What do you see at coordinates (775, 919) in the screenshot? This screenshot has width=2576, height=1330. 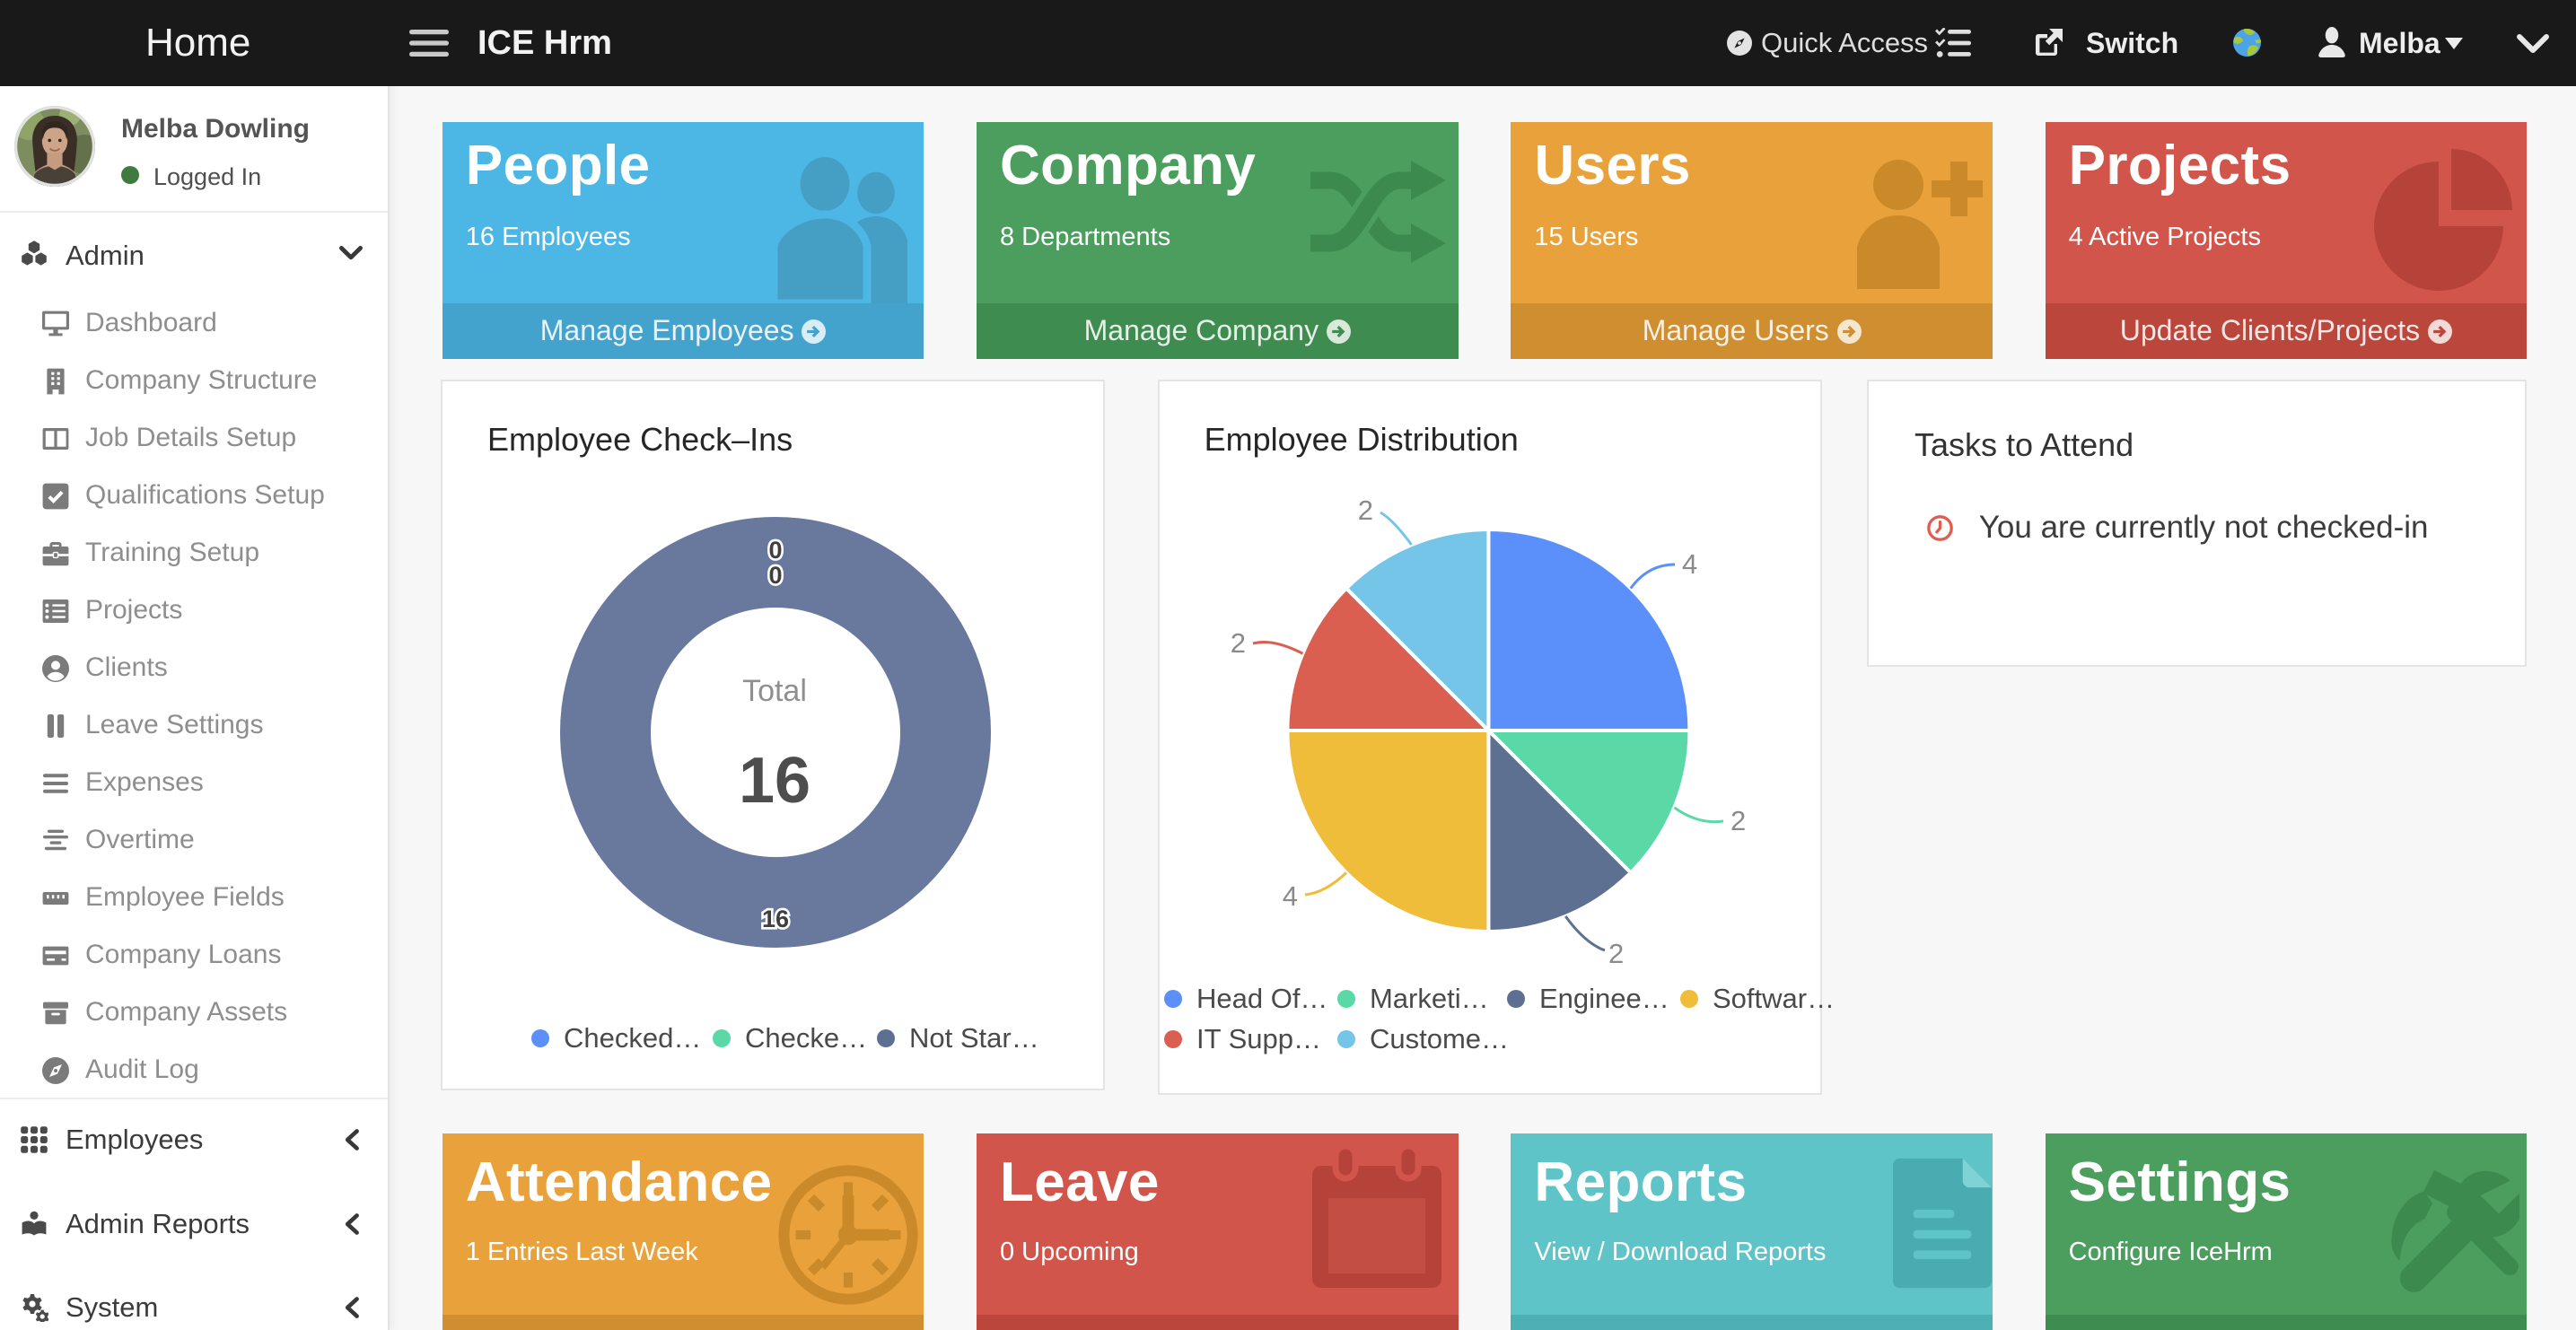 I see `svg-text: 16` at bounding box center [775, 919].